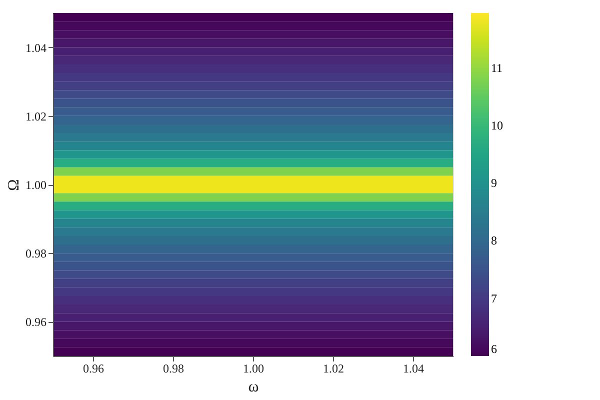 The height and width of the screenshot is (400, 600). Describe the element at coordinates (494, 349) in the screenshot. I see `color-bar-label: 6` at that location.